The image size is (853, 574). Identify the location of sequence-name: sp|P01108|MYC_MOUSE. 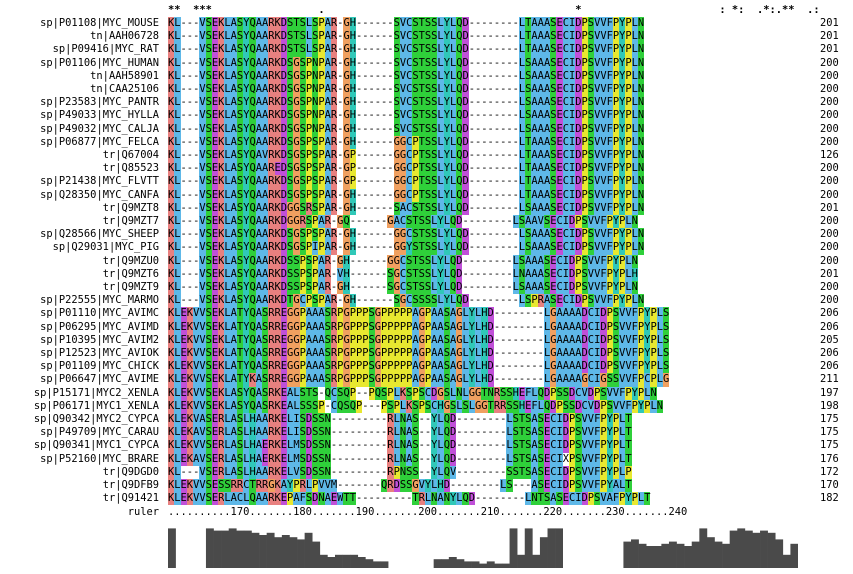
(99, 23).